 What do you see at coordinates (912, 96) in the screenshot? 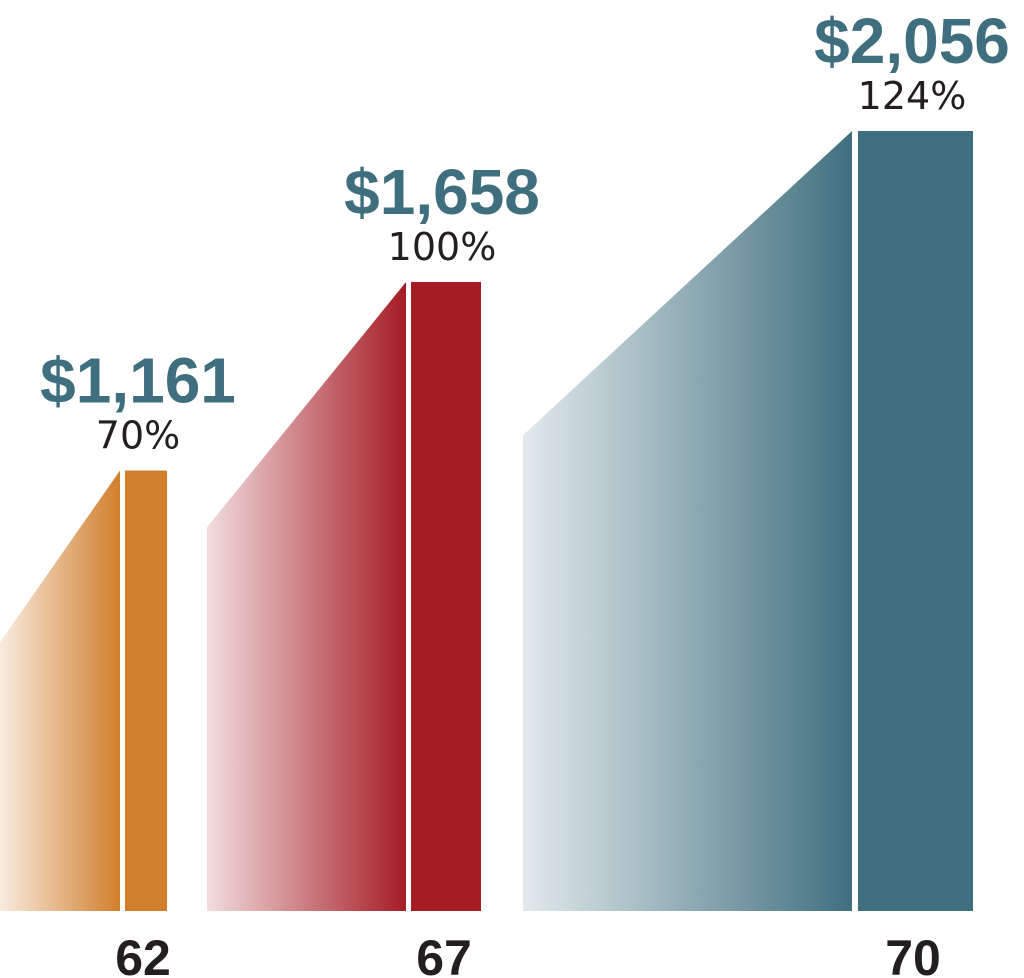
I see `percent-label-70: 124%` at bounding box center [912, 96].